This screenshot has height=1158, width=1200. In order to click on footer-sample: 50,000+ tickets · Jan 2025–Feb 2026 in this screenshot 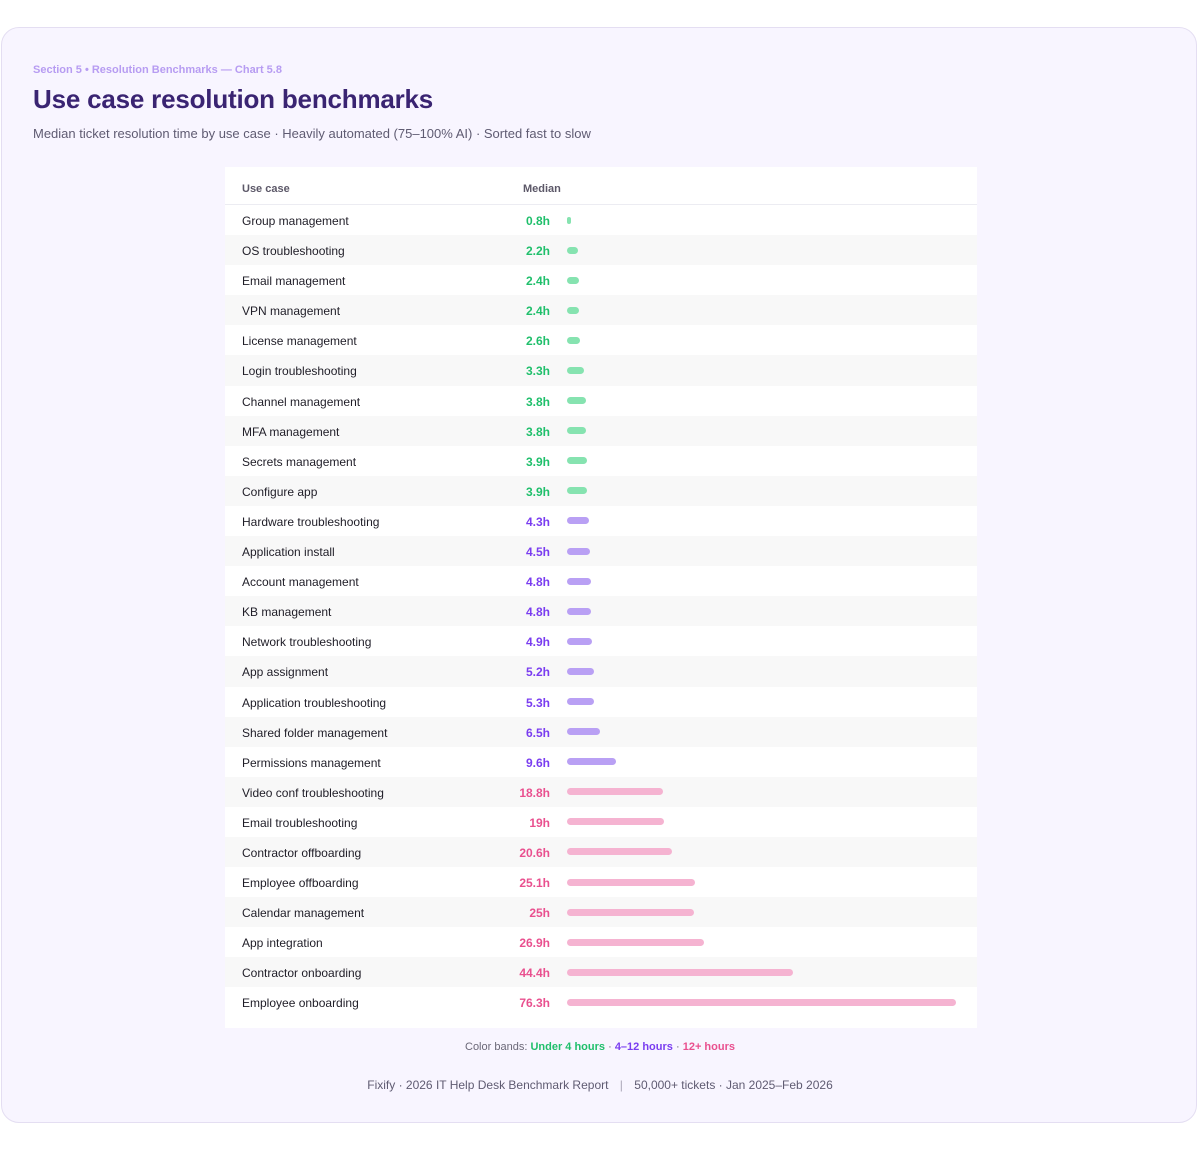, I will do `click(733, 1085)`.